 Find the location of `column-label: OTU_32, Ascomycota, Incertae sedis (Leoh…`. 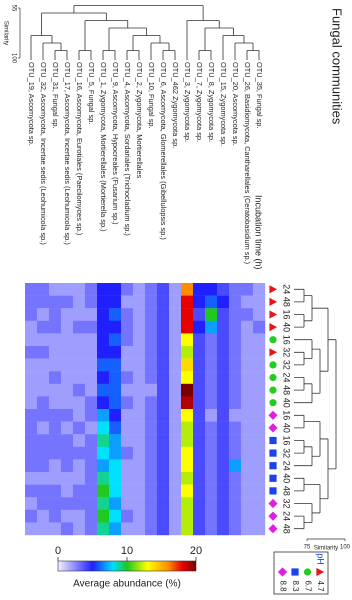

column-label: OTU_32, Ascomycota, Incertae sedis (Leoh… is located at coordinates (43, 153).